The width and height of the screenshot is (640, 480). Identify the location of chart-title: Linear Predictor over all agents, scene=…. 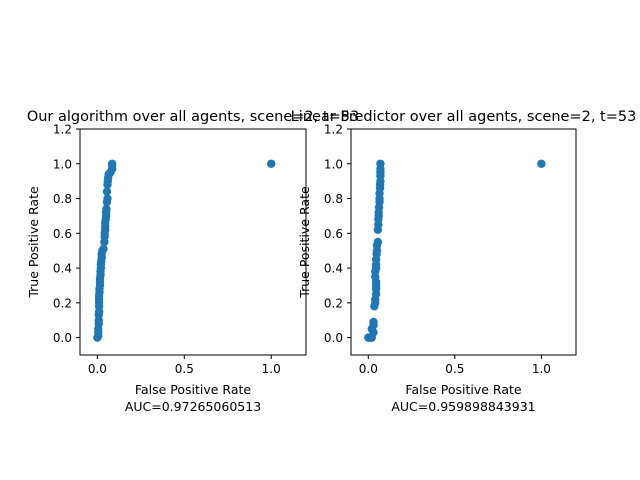
(464, 117).